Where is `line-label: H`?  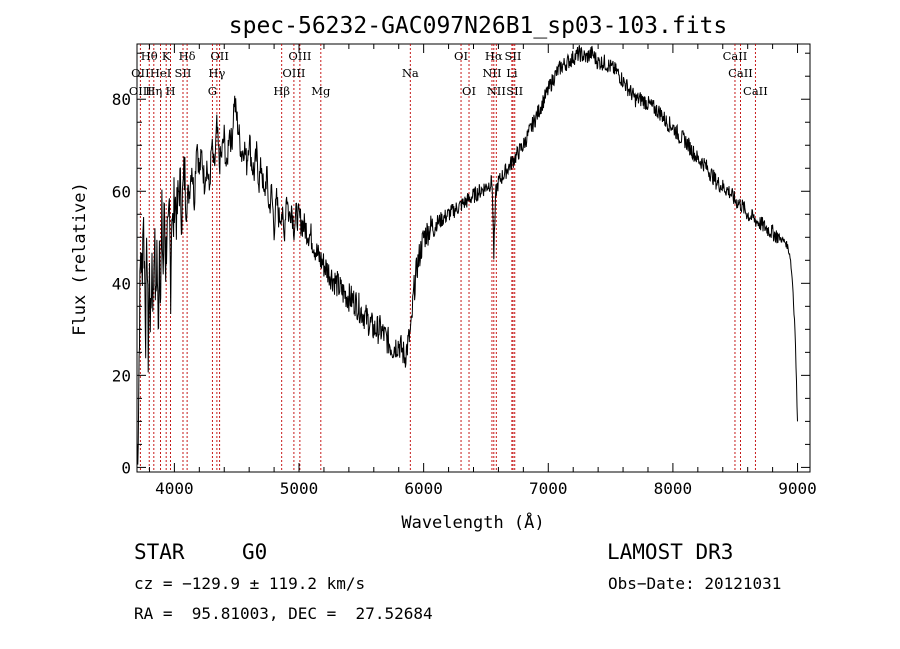 line-label: H is located at coordinates (171, 91).